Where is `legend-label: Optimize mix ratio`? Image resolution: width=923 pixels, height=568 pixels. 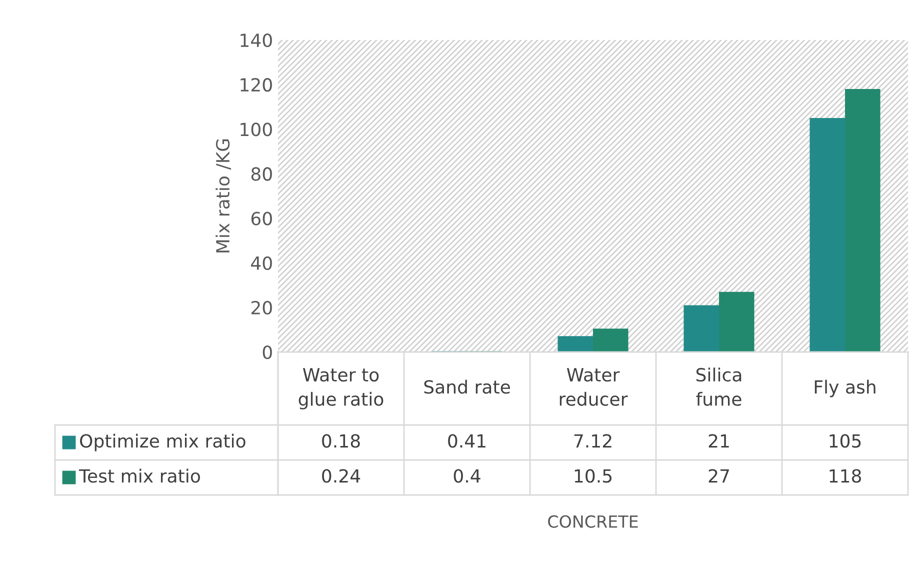 legend-label: Optimize mix ratio is located at coordinates (163, 443).